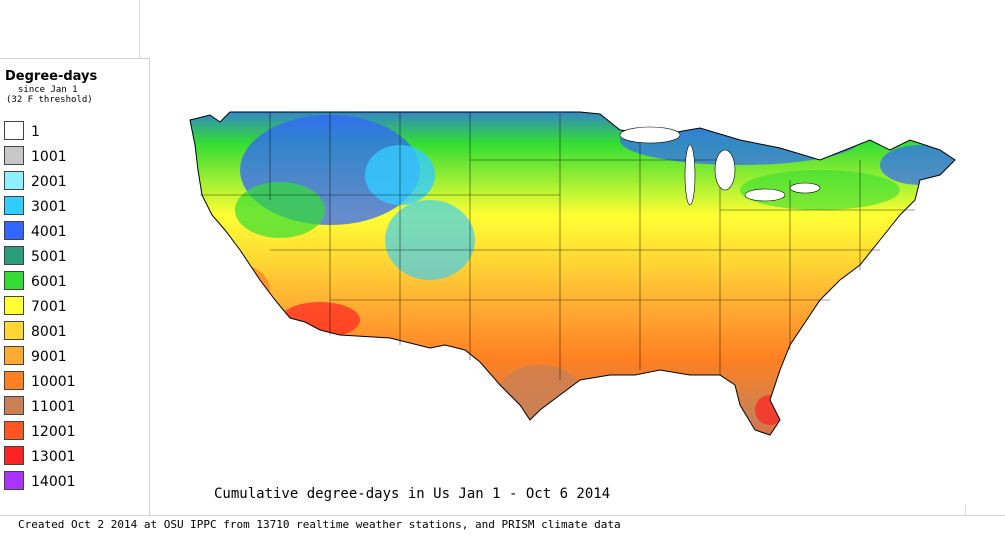  What do you see at coordinates (720, 166) in the screenshot?
I see `great-lakes` at bounding box center [720, 166].